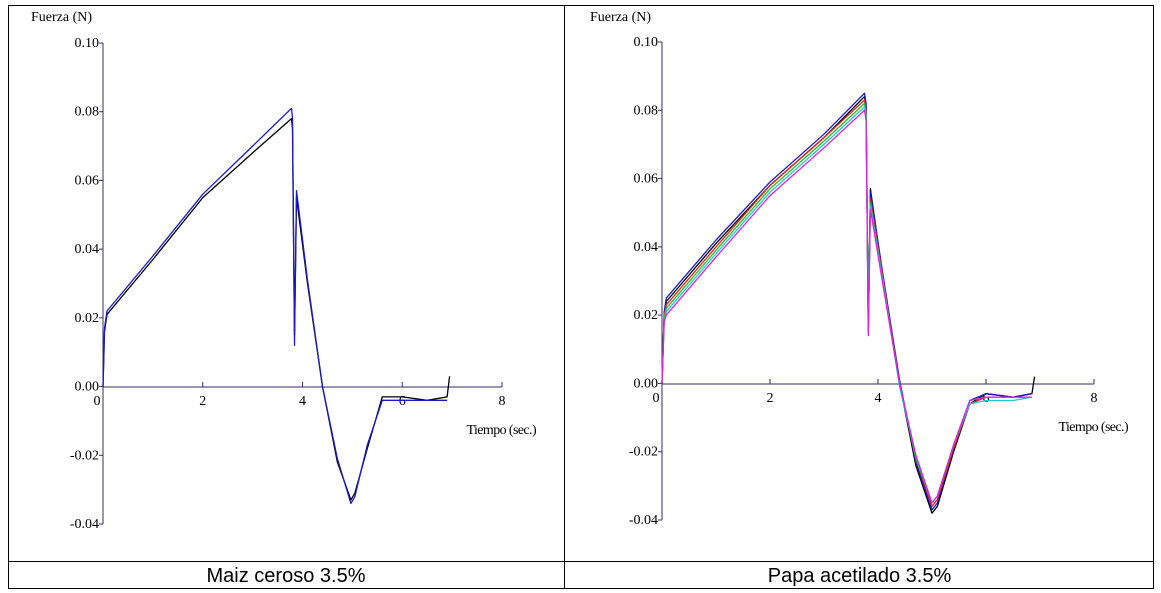 The image size is (1161, 593). Describe the element at coordinates (286, 576) in the screenshot. I see `caption-maiz-ceroso: Maiz ceroso 3.5%` at that location.